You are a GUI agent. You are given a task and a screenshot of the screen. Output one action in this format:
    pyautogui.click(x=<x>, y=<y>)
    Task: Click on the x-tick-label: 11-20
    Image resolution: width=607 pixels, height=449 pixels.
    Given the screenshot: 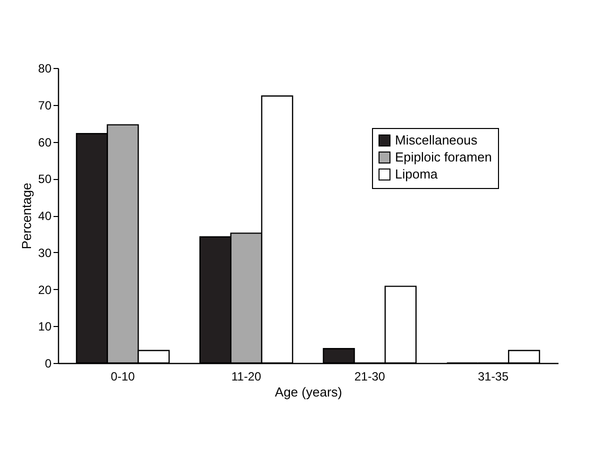 What is the action you would take?
    pyautogui.click(x=246, y=377)
    